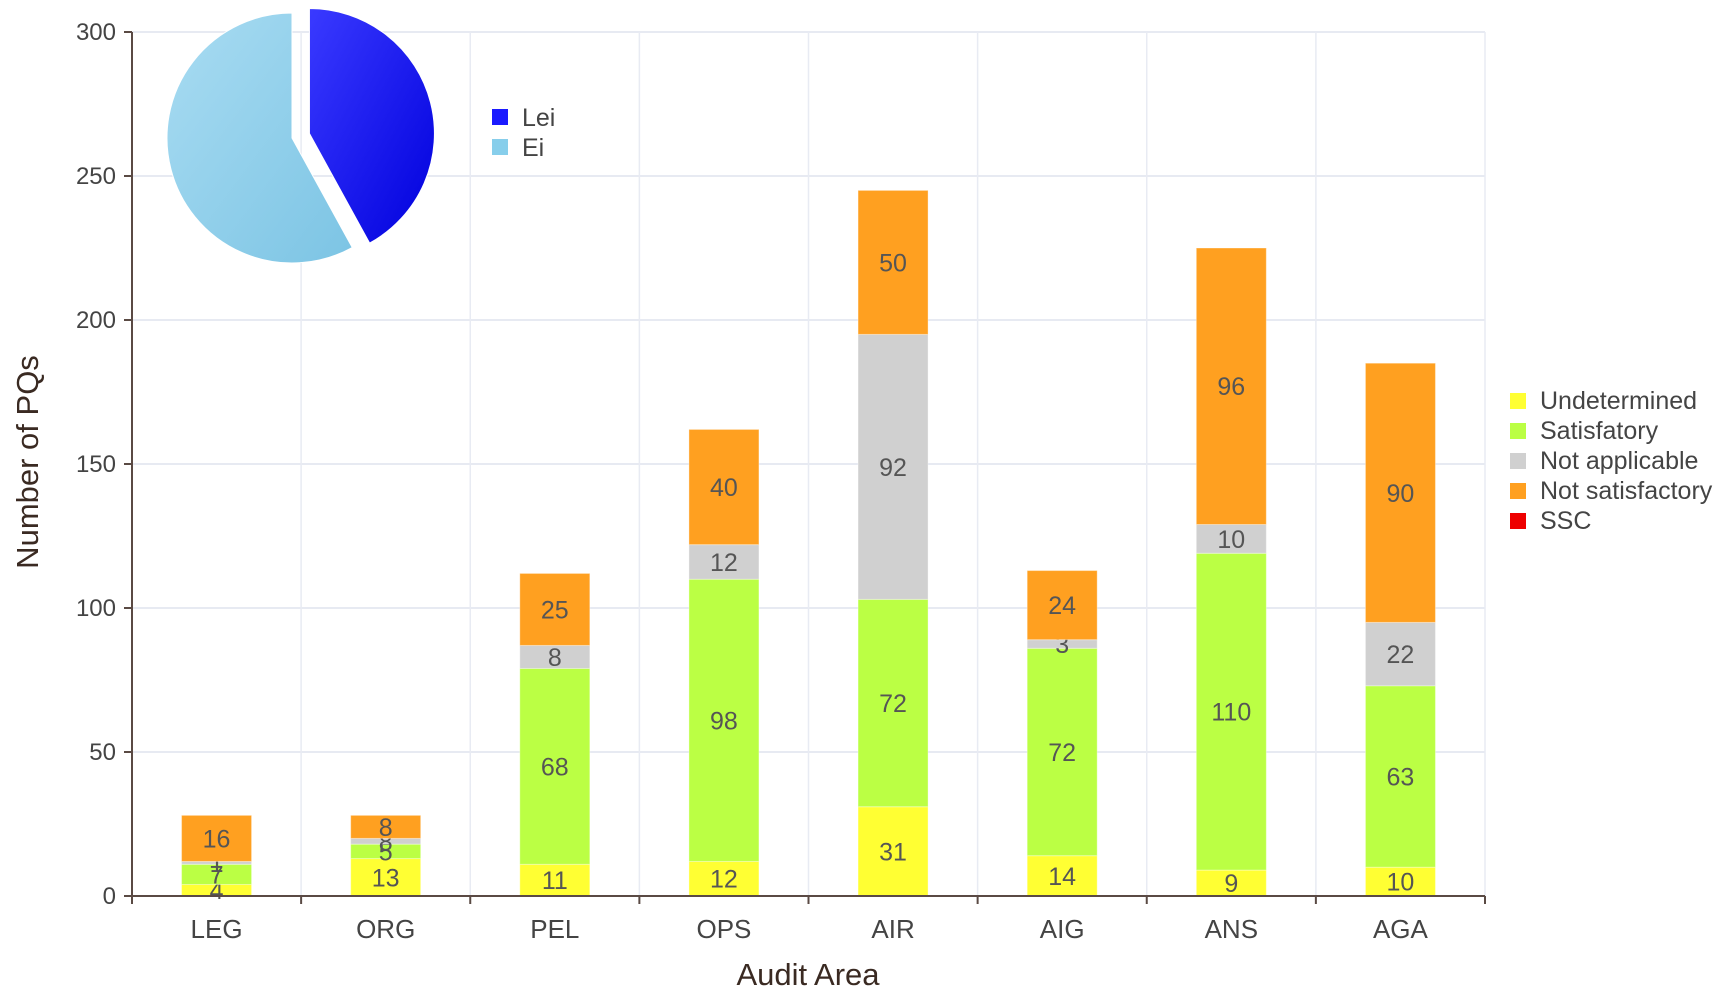 The image size is (1729, 993). I want to click on data-label: 96, so click(1231, 387).